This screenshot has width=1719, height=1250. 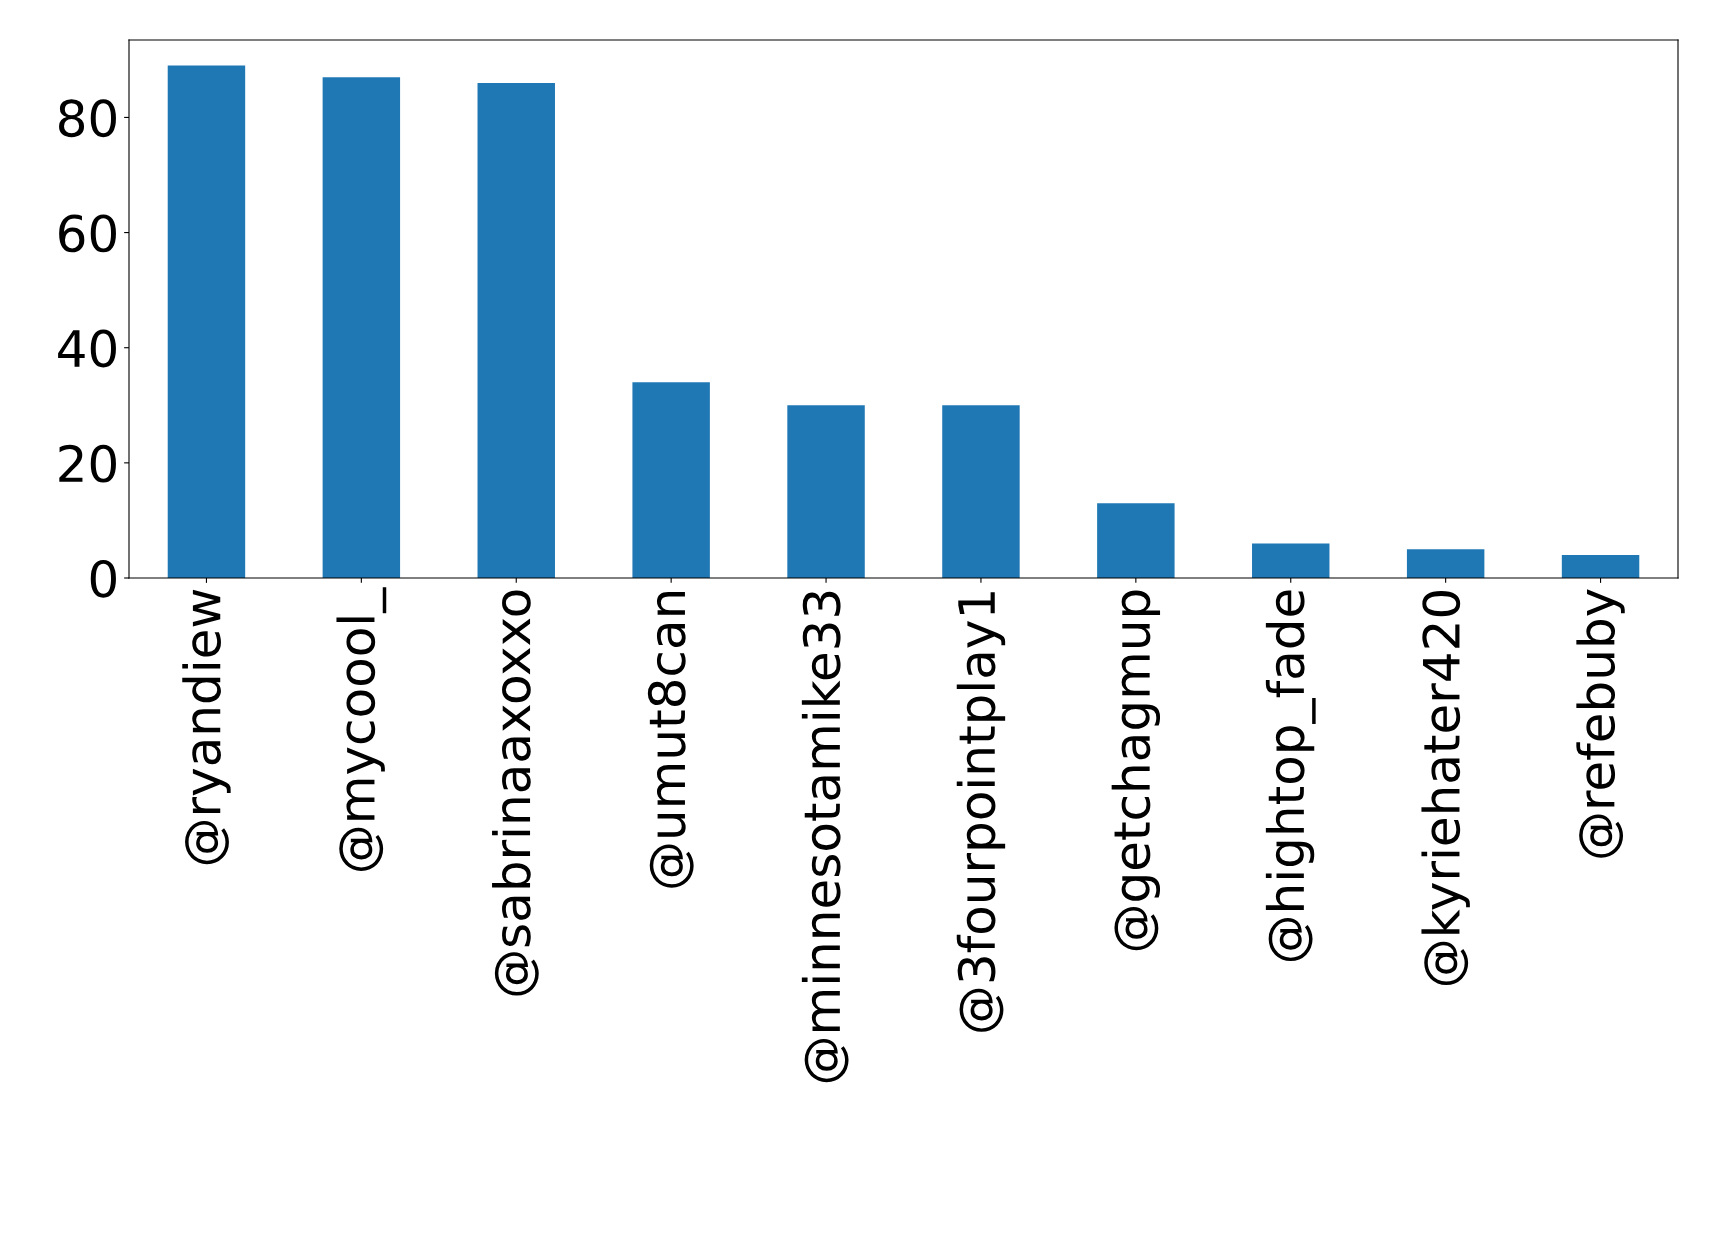 I want to click on x-tick-label: @sabrinaaxoxxo, so click(x=515, y=793).